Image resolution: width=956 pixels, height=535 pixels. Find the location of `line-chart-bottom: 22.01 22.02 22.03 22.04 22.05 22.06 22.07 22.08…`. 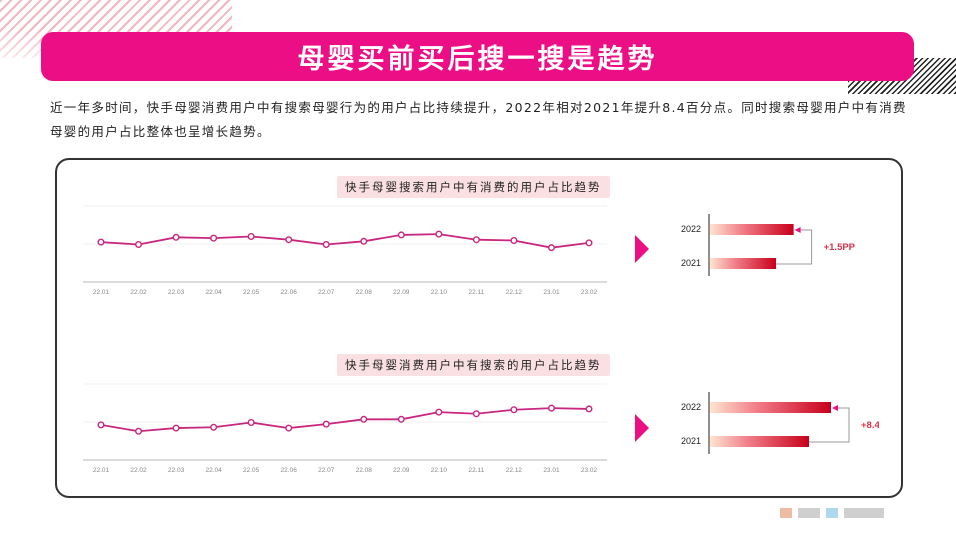

line-chart-bottom: 22.01 22.02 22.03 22.04 22.05 22.06 22.07 22.08… is located at coordinates (345, 428).